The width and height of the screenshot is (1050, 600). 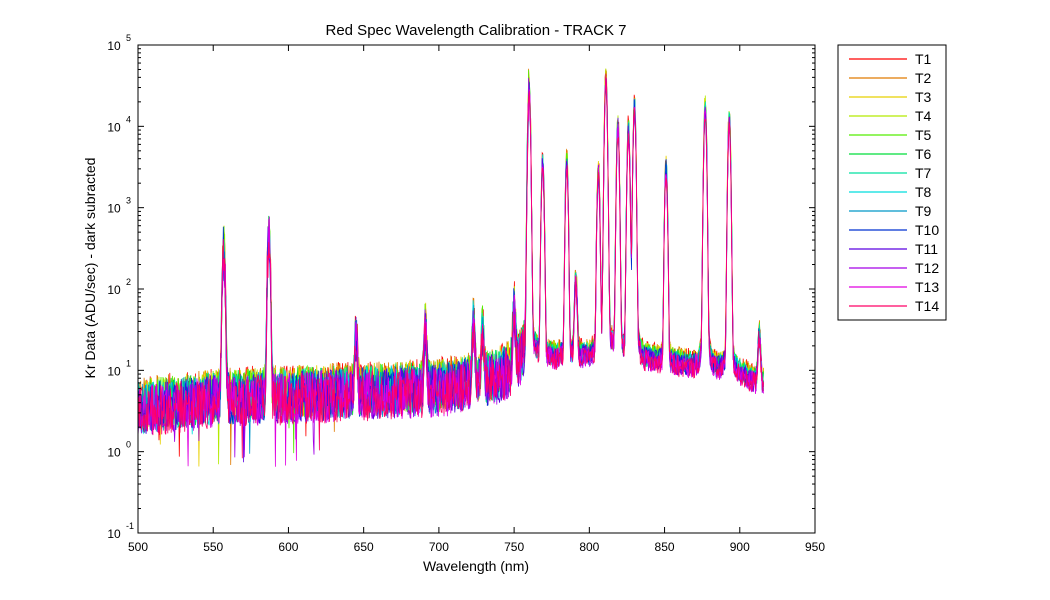 What do you see at coordinates (890, 97) in the screenshot?
I see `legend-item-t3: T3` at bounding box center [890, 97].